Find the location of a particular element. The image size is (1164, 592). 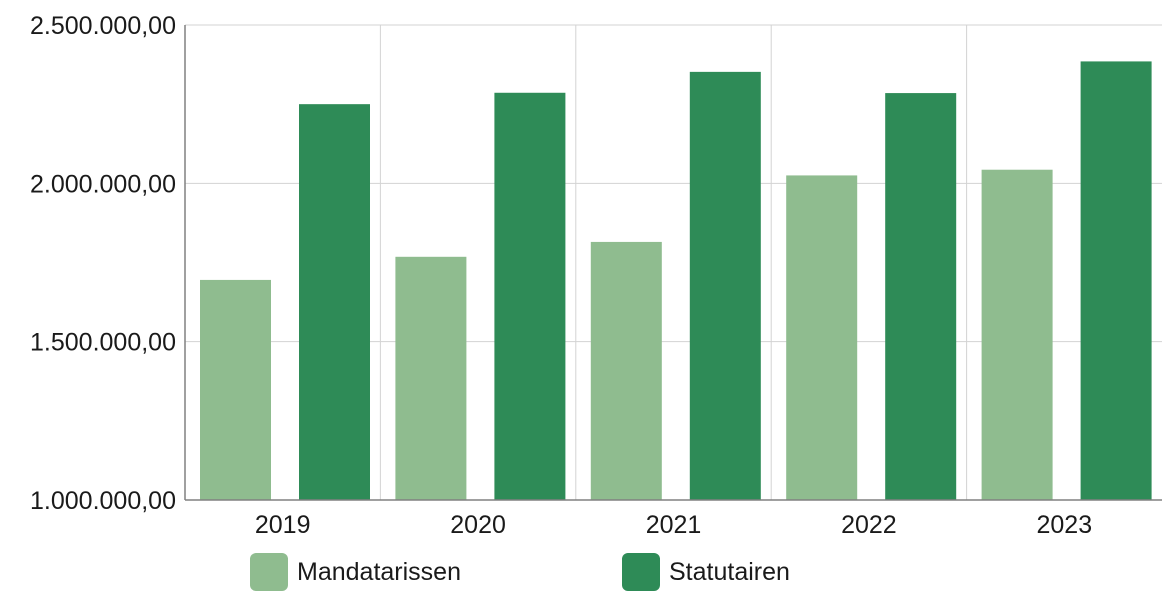

legend: Mandatarissen Statutairen is located at coordinates (582, 572).